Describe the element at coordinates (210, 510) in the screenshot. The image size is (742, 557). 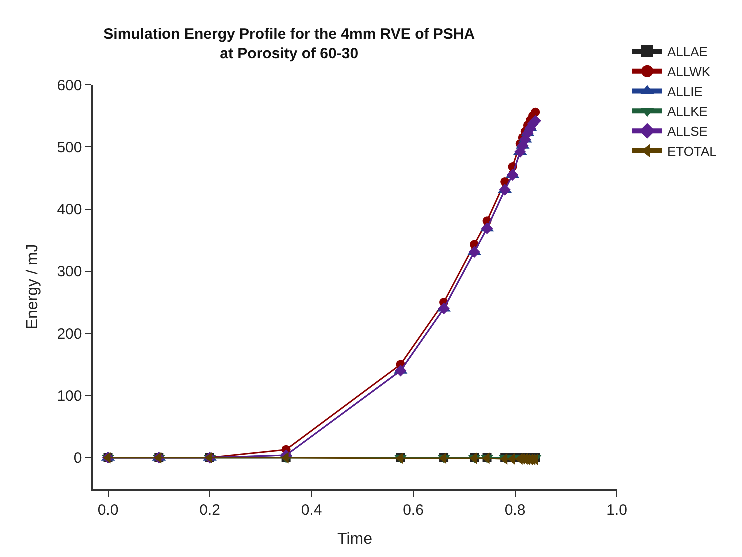
I see `x-tick-label: 0.2` at that location.